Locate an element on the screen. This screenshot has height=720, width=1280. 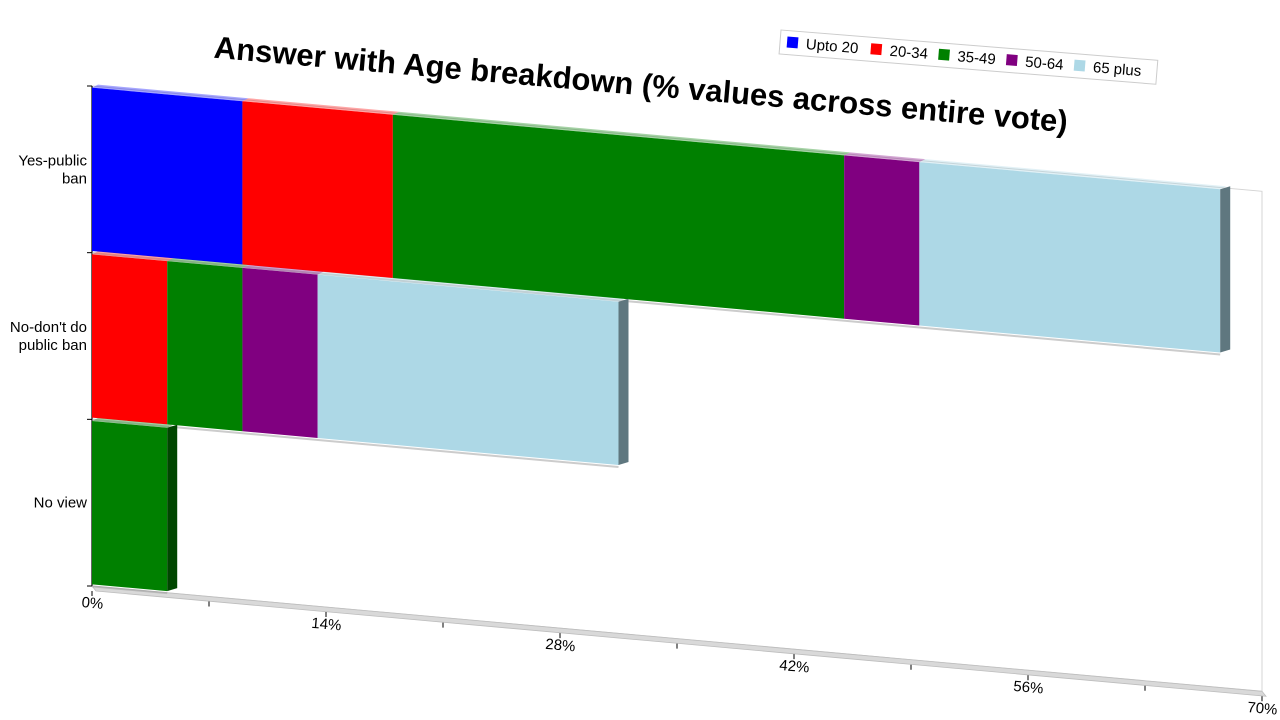
x-tick-label: 0% is located at coordinates (92, 603).